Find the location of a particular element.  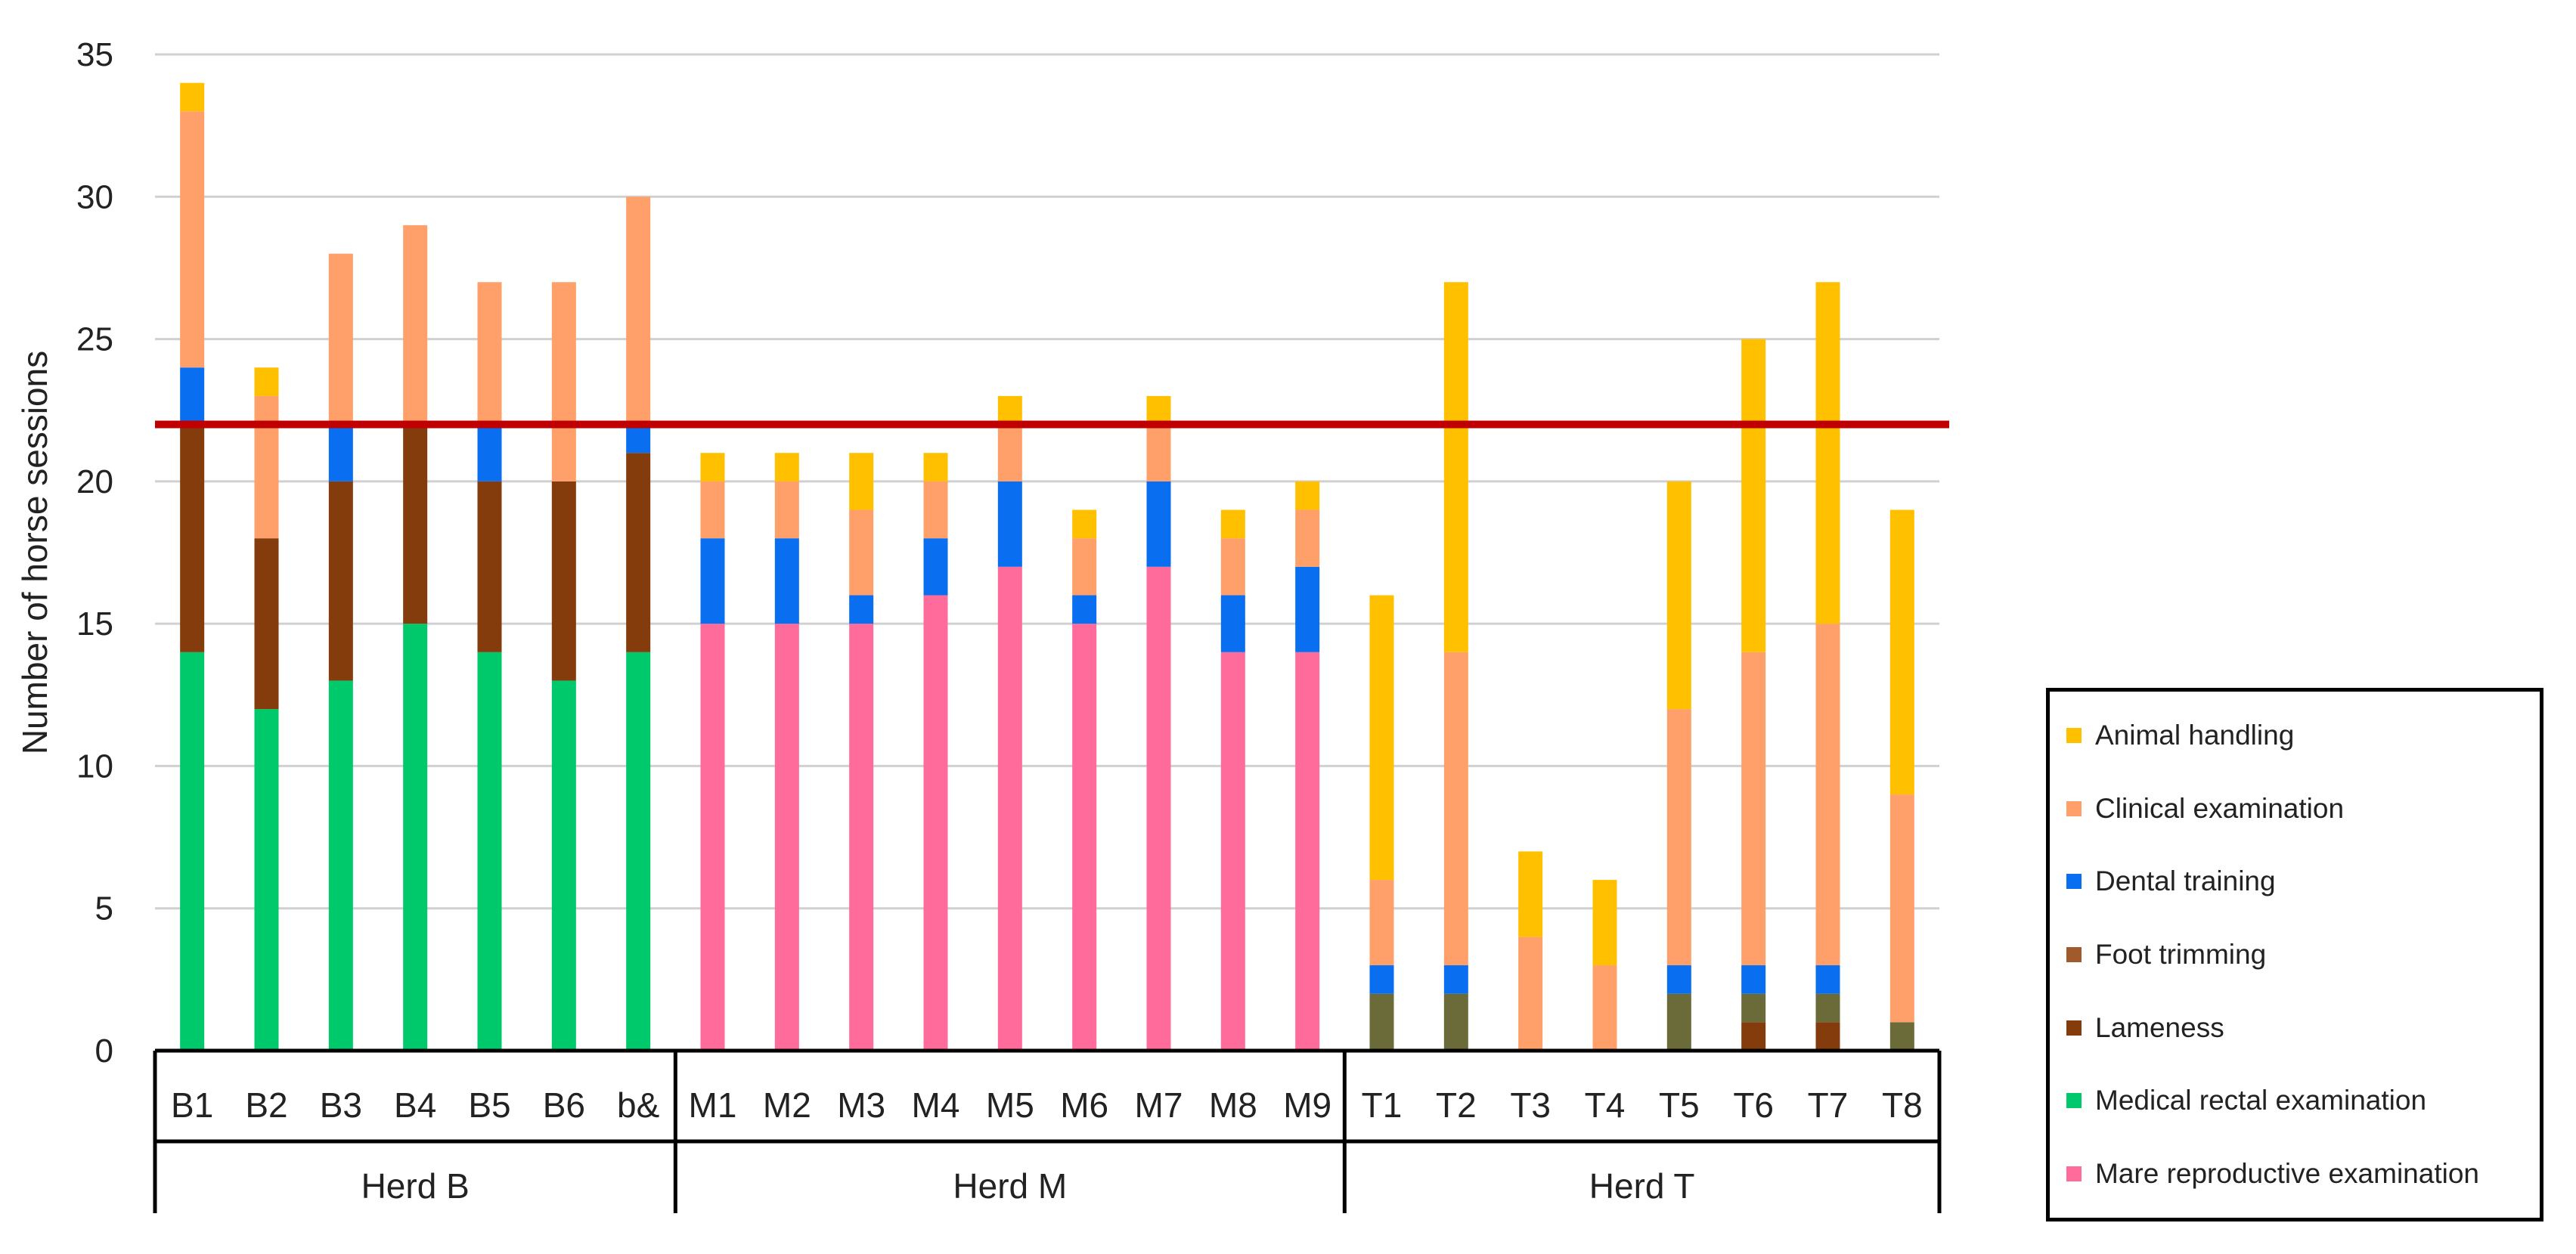

bar-stack-M4 is located at coordinates (936, 752).